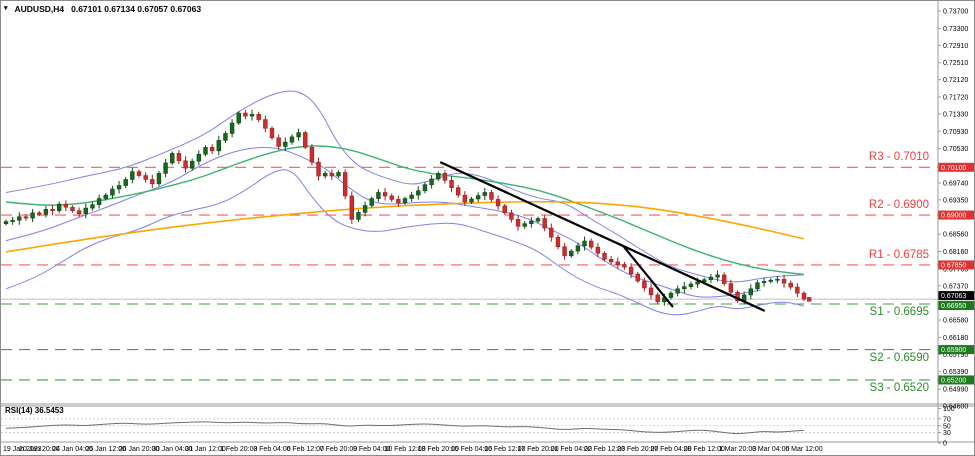 This screenshot has height=456, width=975. What do you see at coordinates (949, 409) in the screenshot?
I see `rsi-scale-label: 100` at bounding box center [949, 409].